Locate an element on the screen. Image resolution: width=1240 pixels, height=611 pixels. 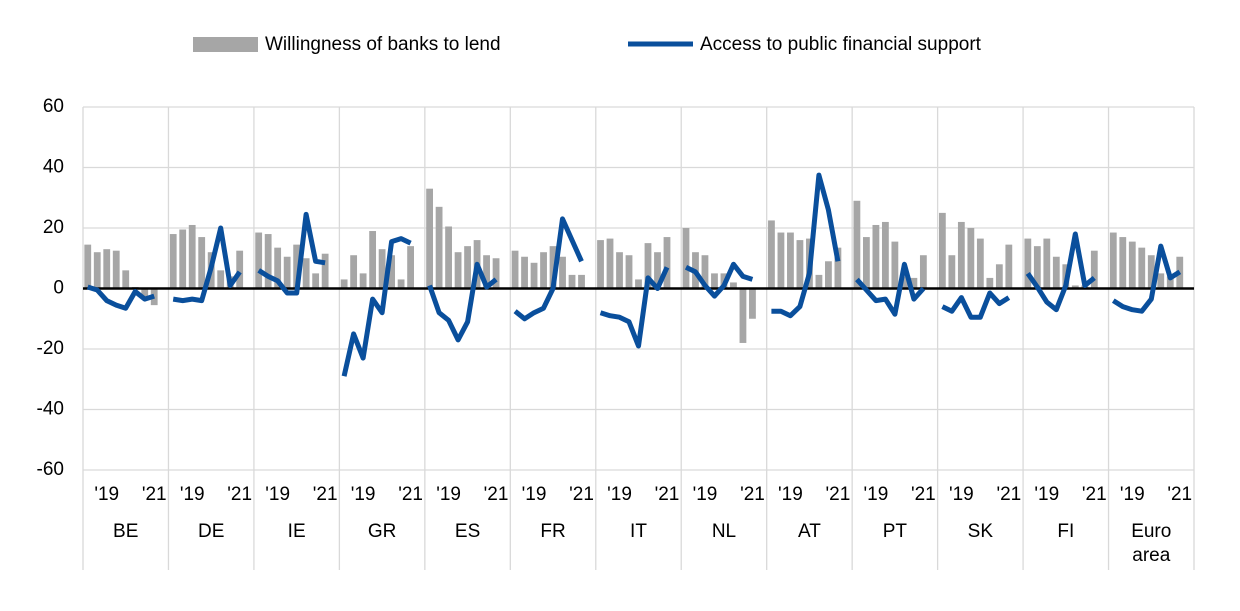
group-label: FI is located at coordinates (1065, 531).